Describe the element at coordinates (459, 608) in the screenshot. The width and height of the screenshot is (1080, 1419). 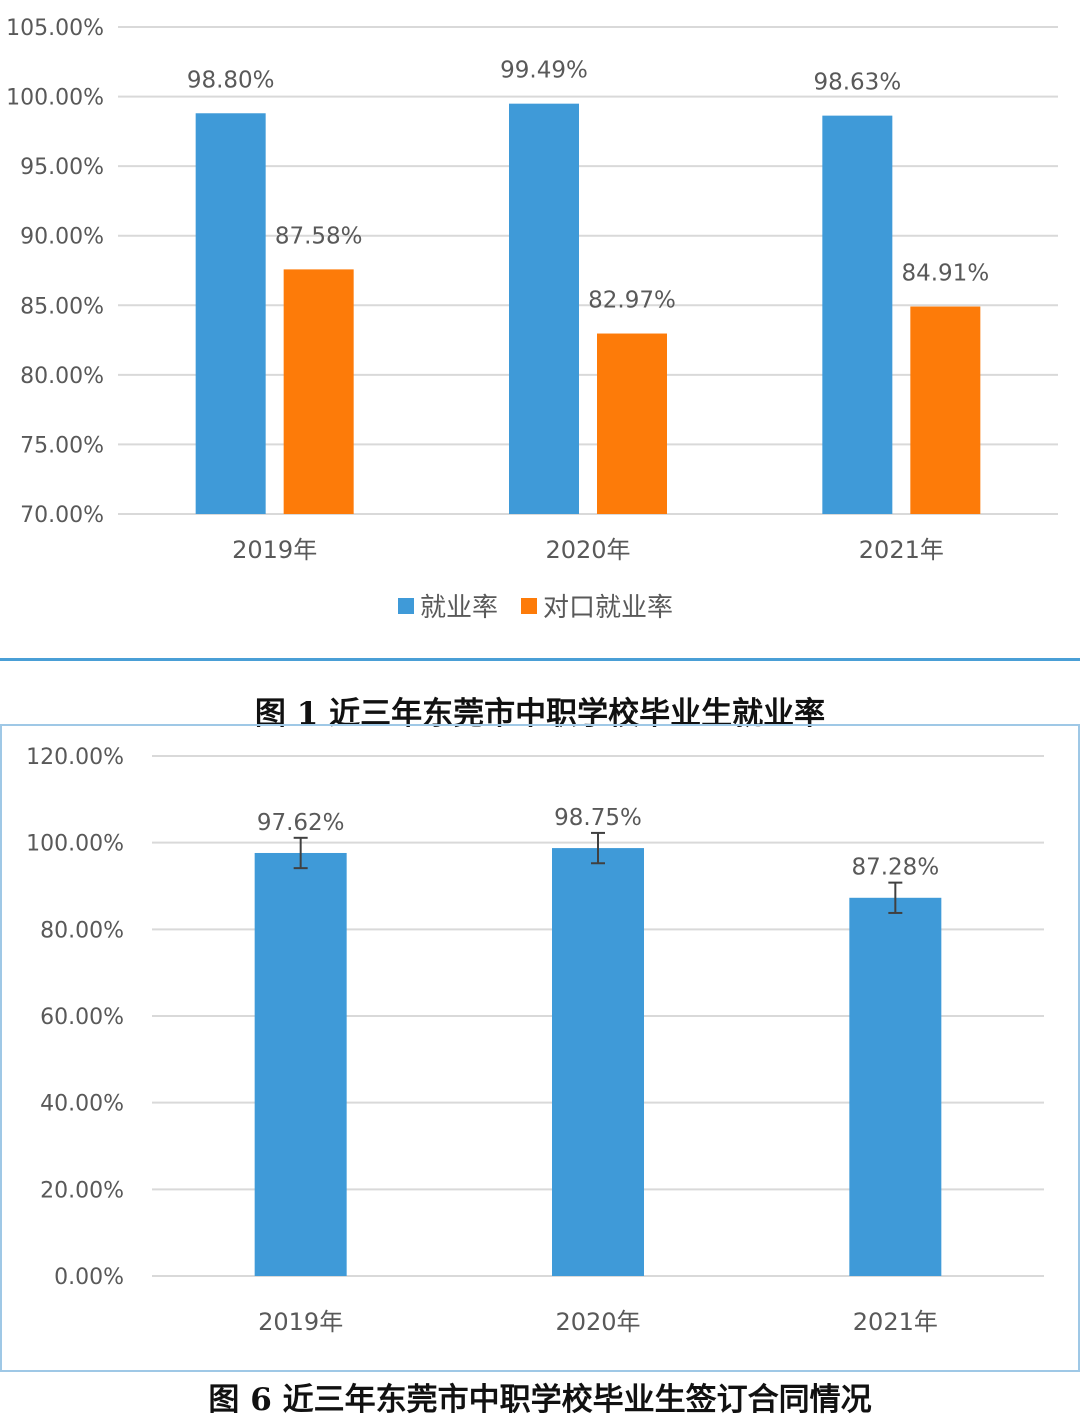
I see `legend-label: 就业率` at that location.